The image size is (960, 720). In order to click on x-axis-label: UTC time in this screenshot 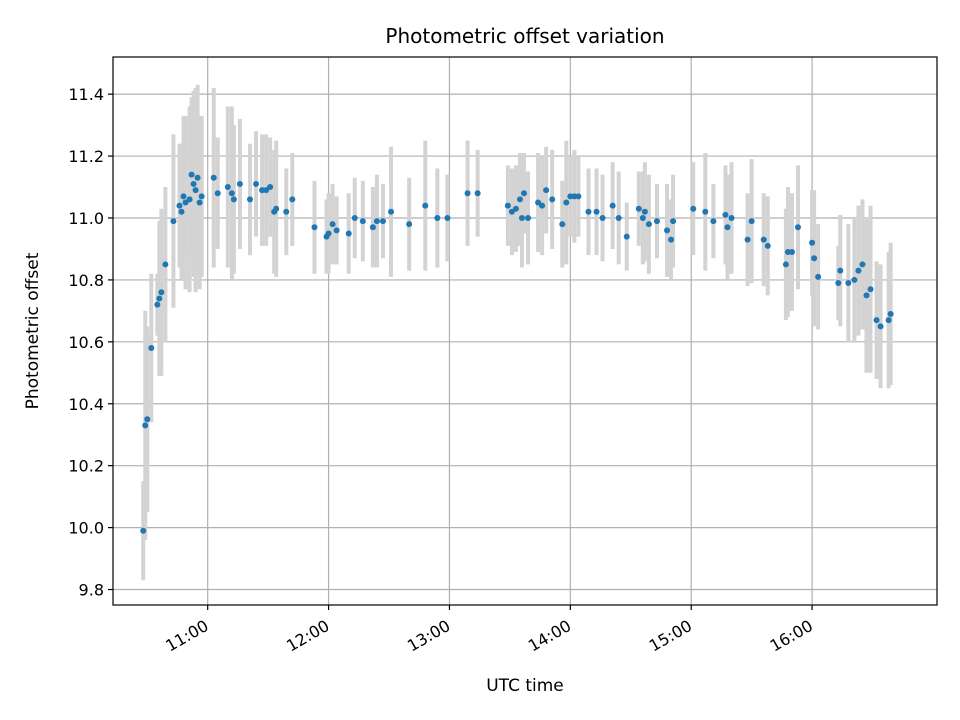, I will do `click(525, 686)`.